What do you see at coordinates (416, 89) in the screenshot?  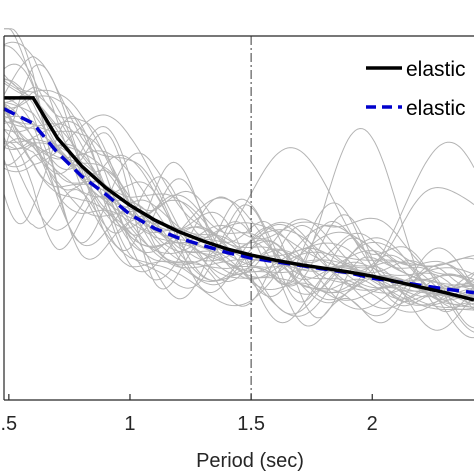 I see `legend: elastic elastic` at bounding box center [416, 89].